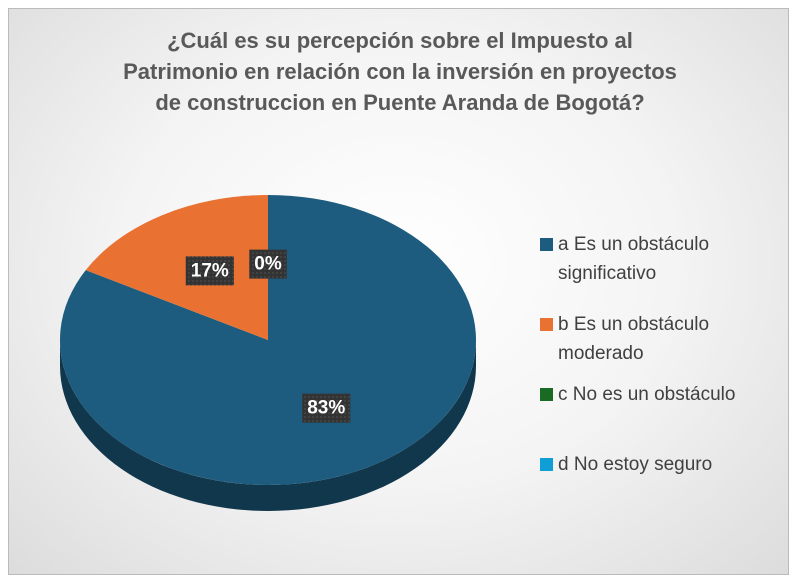  I want to click on data-label: 0%, so click(268, 264).